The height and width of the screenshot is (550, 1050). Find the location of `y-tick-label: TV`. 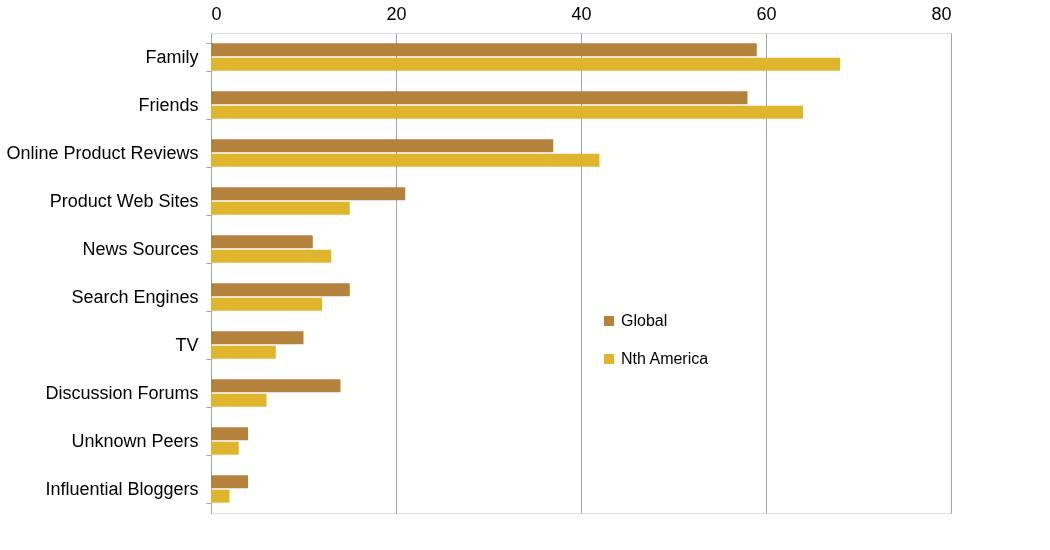

y-tick-label: TV is located at coordinates (187, 344).